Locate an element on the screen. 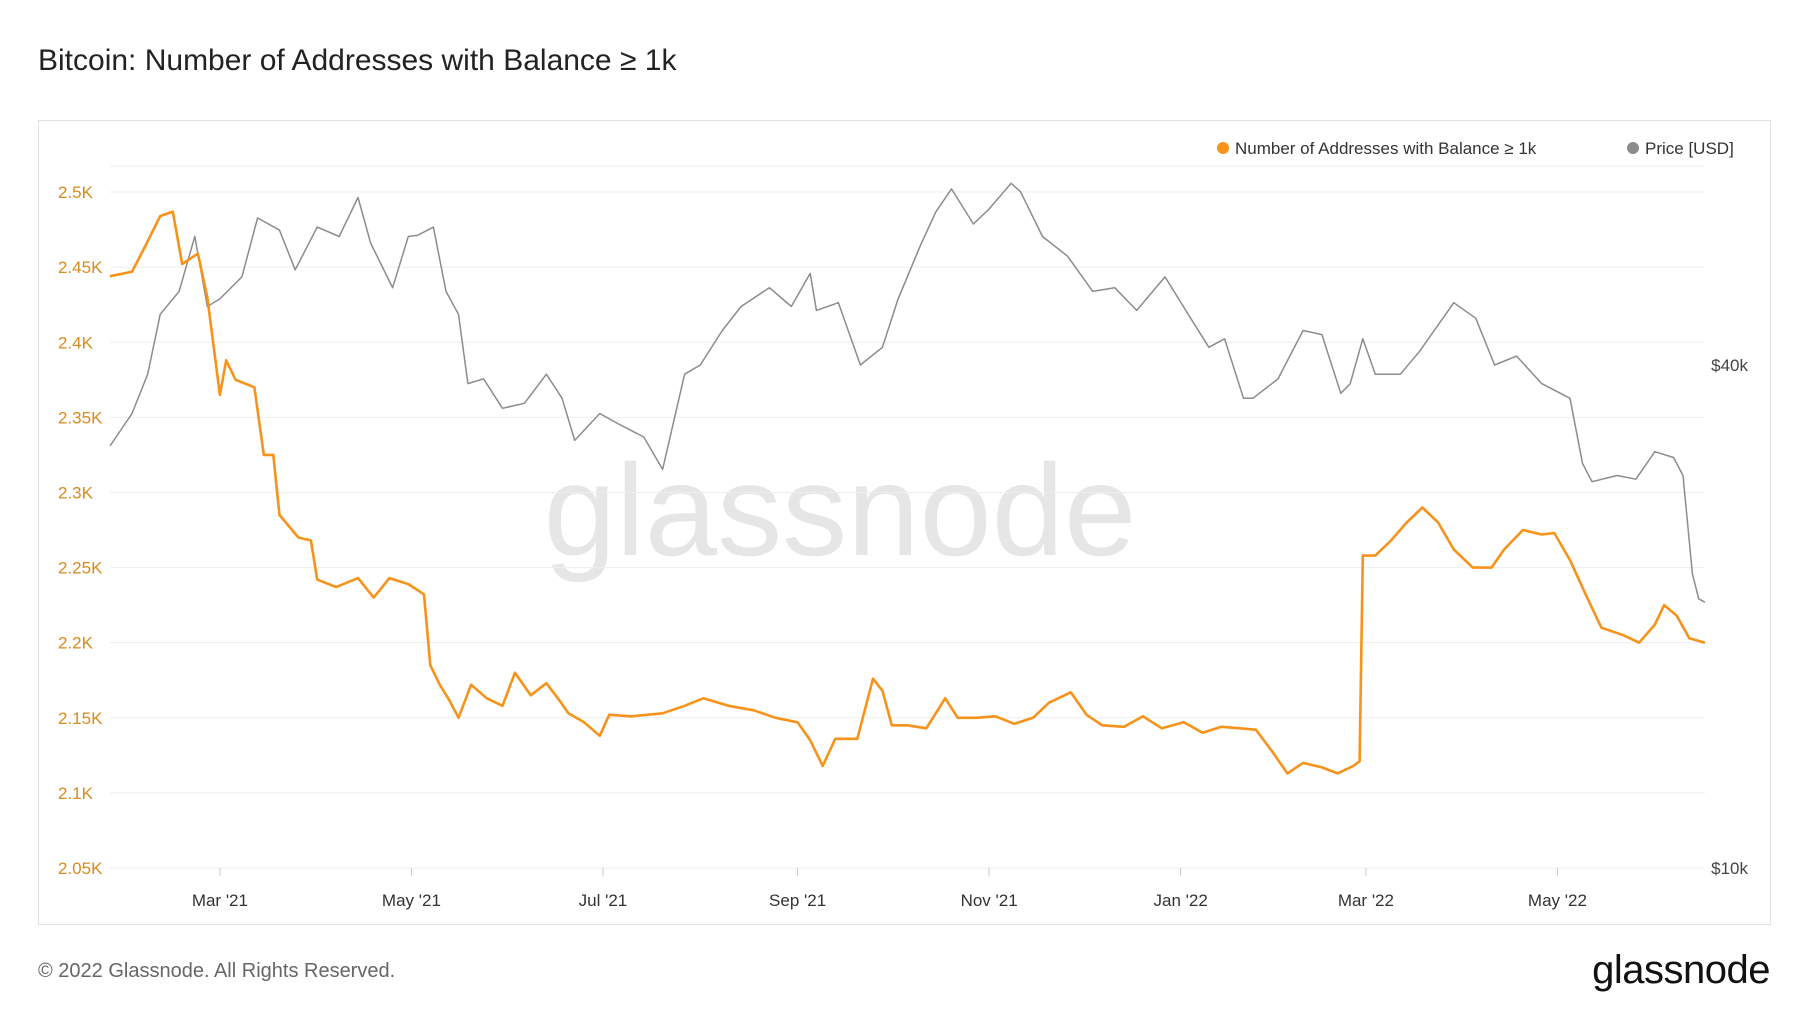  right-axis-tick-label: $10k is located at coordinates (1729, 868).